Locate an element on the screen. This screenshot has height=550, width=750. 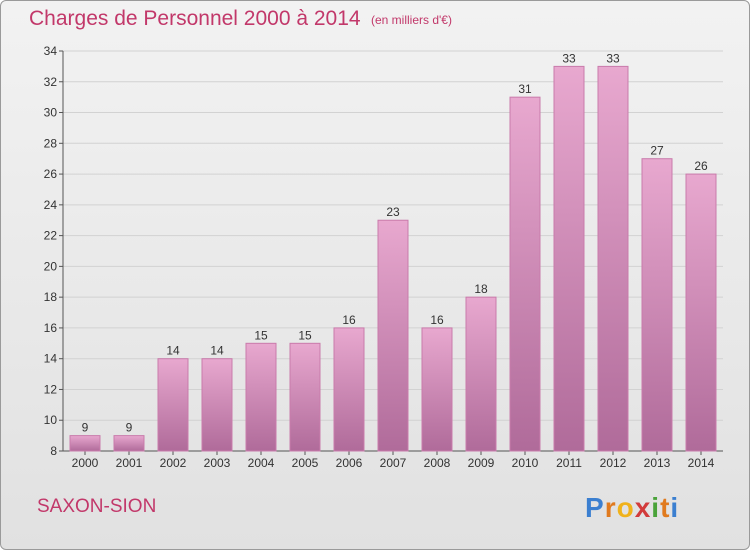
y-tick-label: 32 is located at coordinates (51, 82).